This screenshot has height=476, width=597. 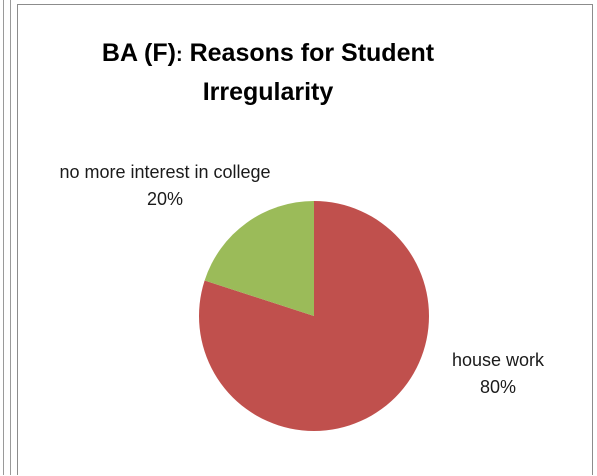 I want to click on chart-title: BA (F): Reasons for Student Irregularity, so click(x=268, y=73).